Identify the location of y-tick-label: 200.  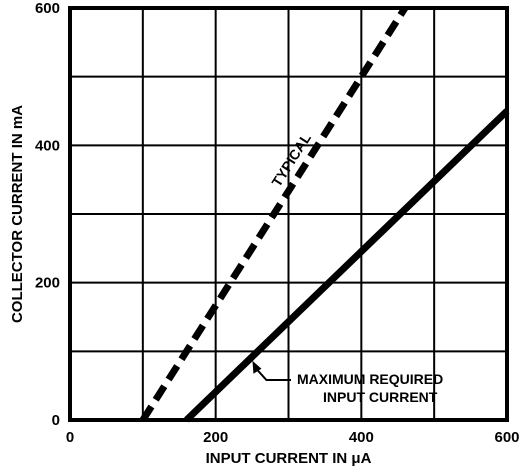
(47, 283).